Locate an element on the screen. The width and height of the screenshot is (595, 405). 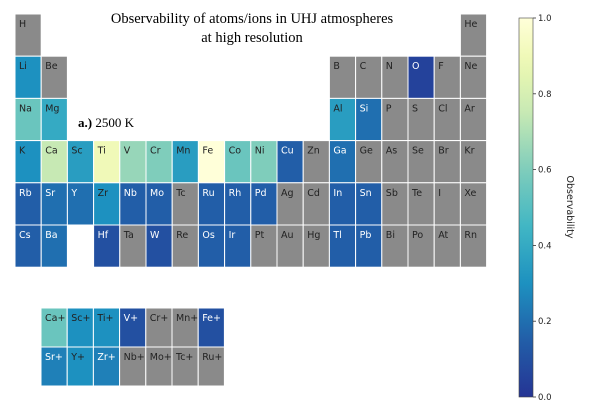
element-cell-H: H is located at coordinates (28, 35).